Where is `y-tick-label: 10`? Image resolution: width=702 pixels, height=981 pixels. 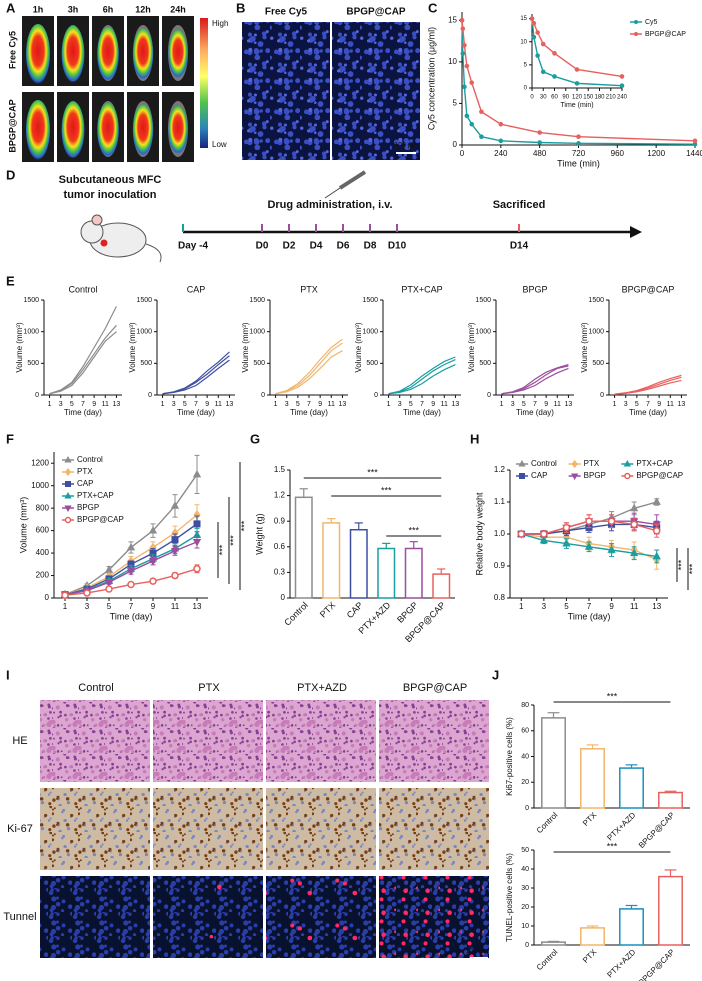 y-tick-label: 10 is located at coordinates (523, 42).